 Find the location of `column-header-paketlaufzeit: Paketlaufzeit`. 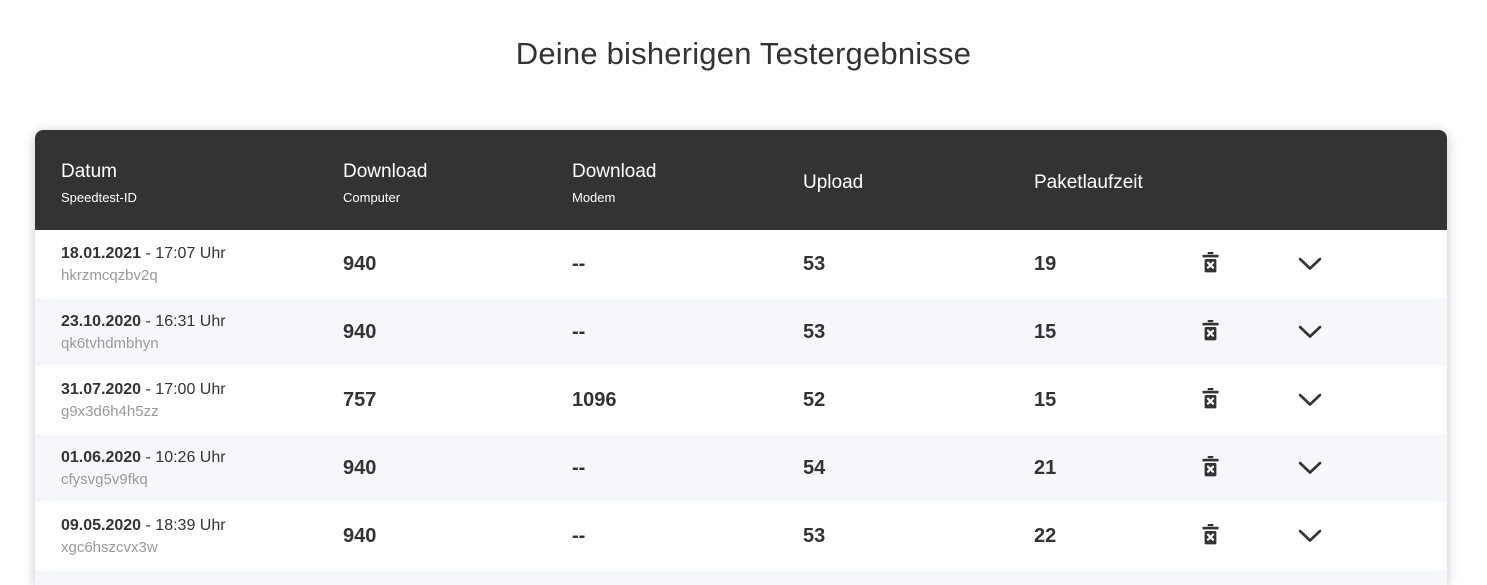

column-header-paketlaufzeit: Paketlaufzeit is located at coordinates (1107, 180).